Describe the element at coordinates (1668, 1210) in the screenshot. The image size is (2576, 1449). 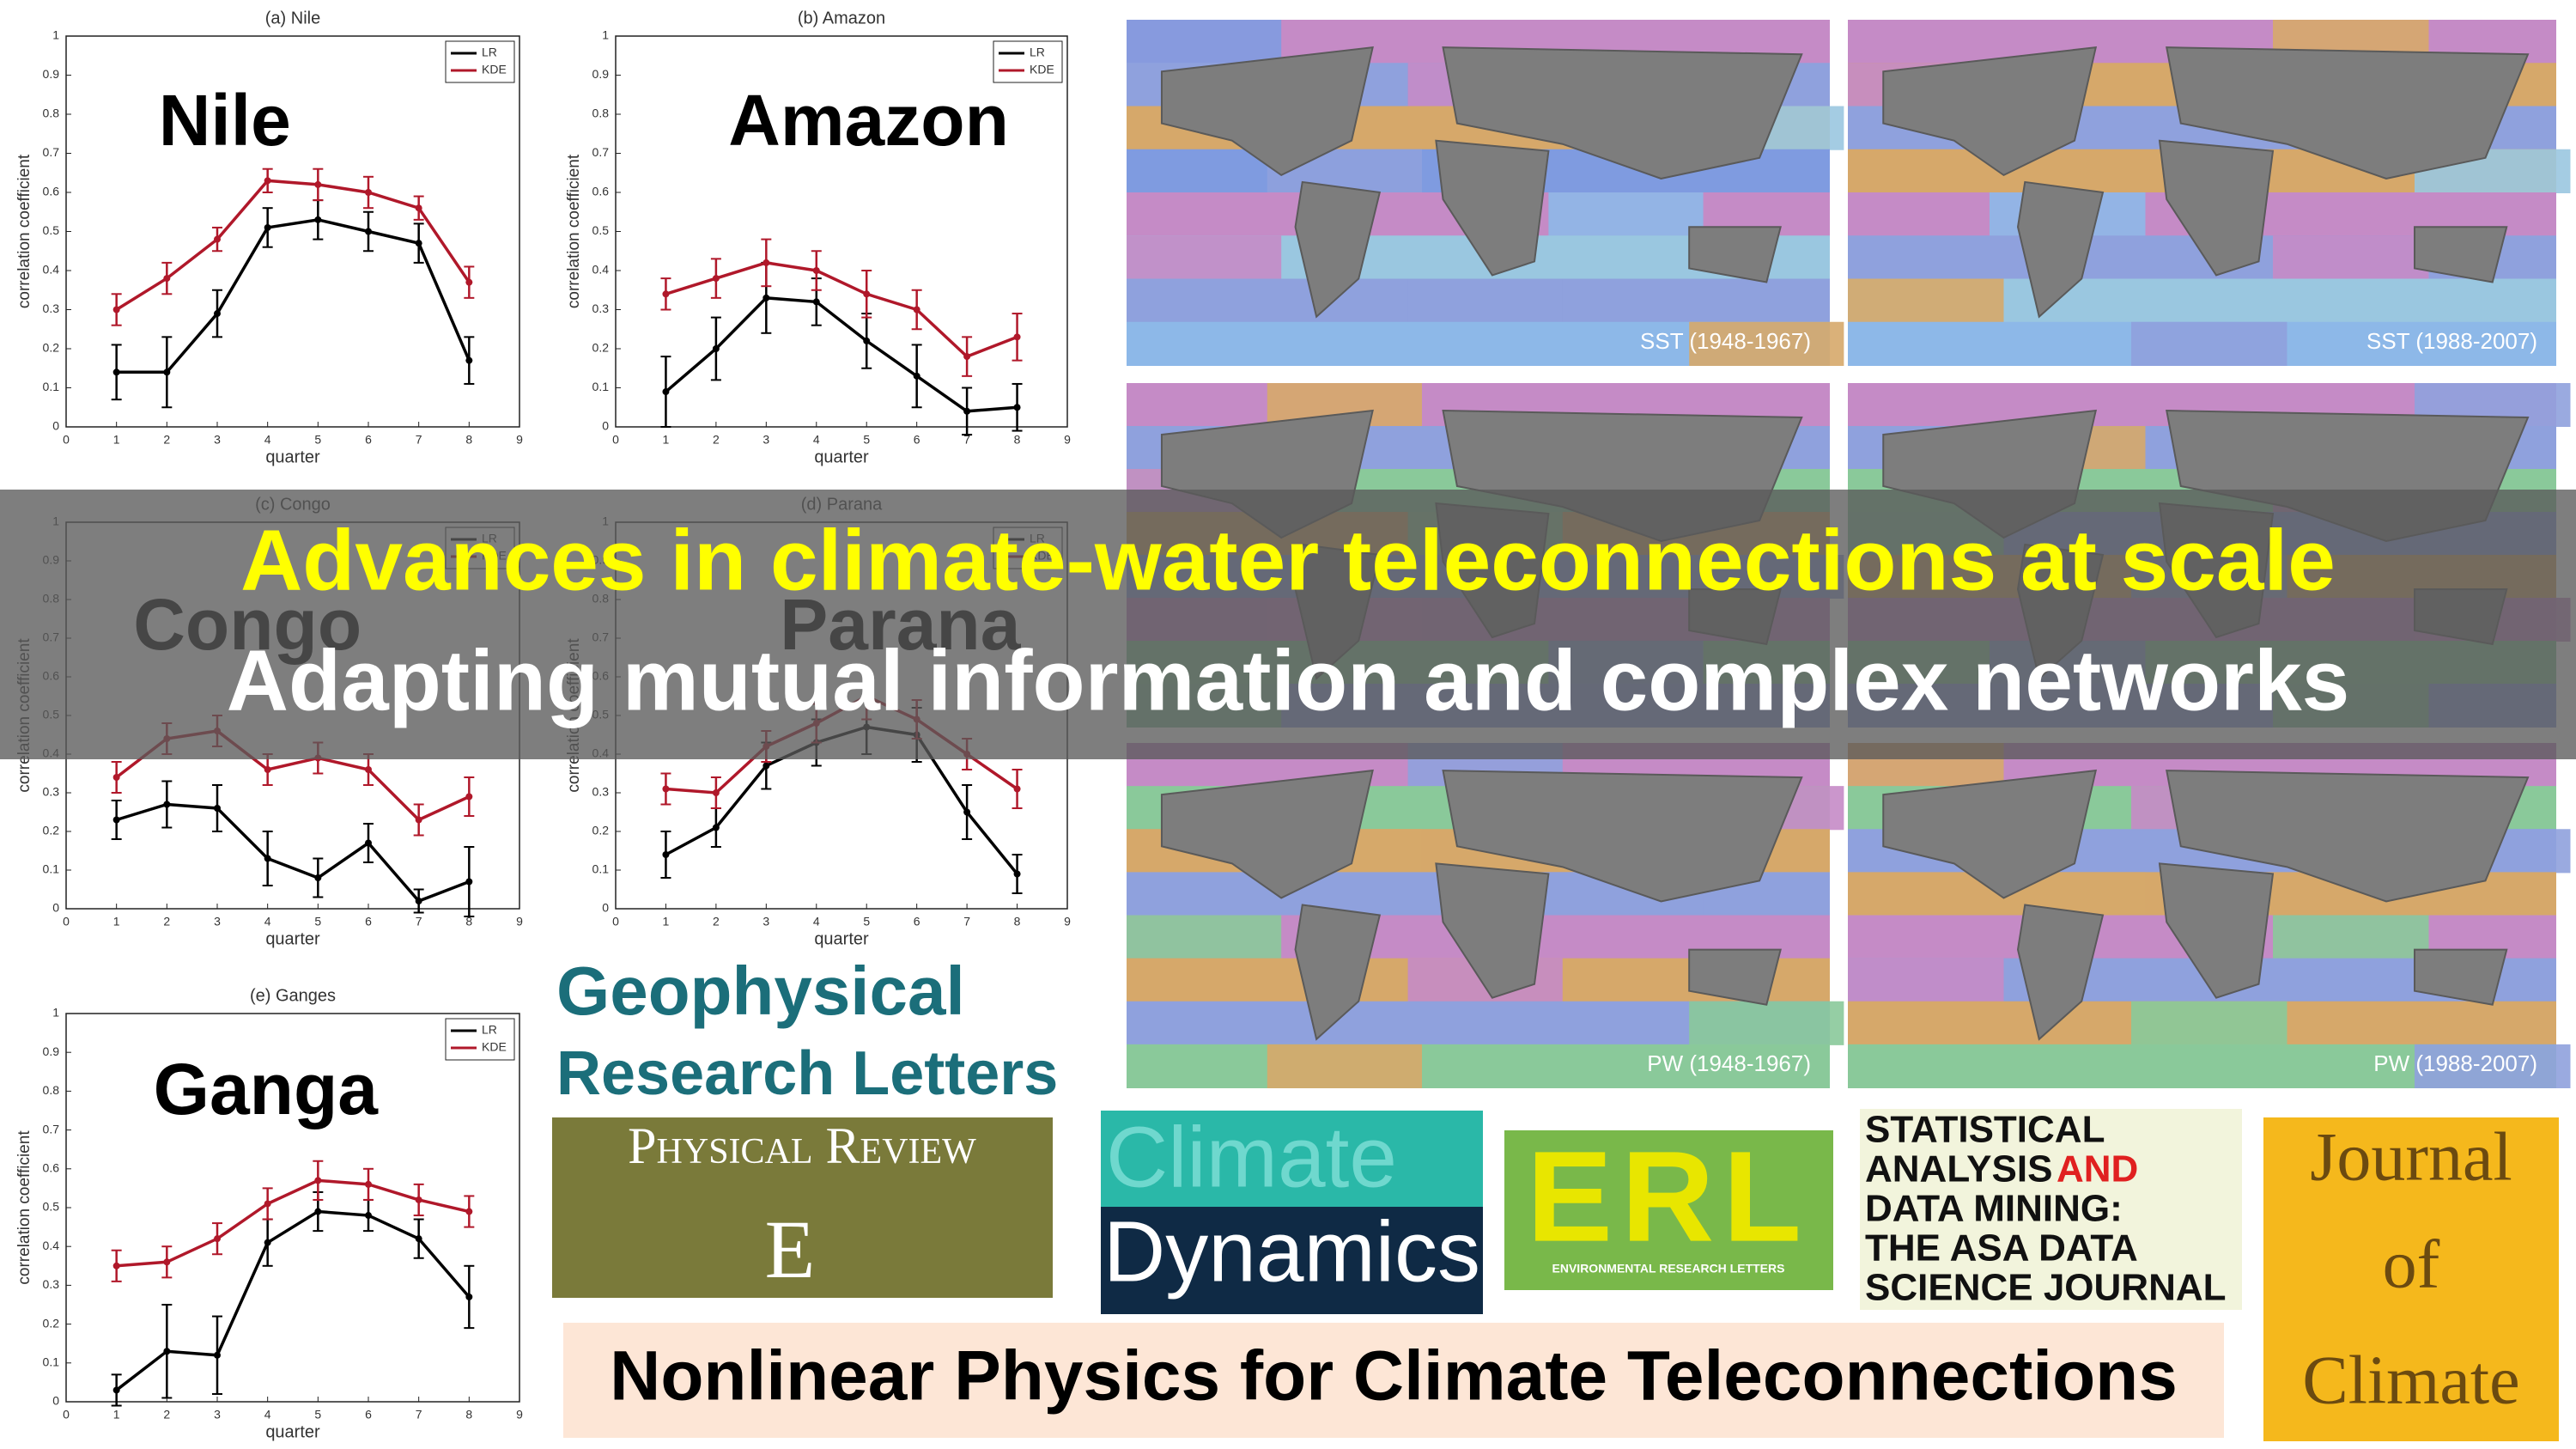
I see `erl-logo-box` at that location.